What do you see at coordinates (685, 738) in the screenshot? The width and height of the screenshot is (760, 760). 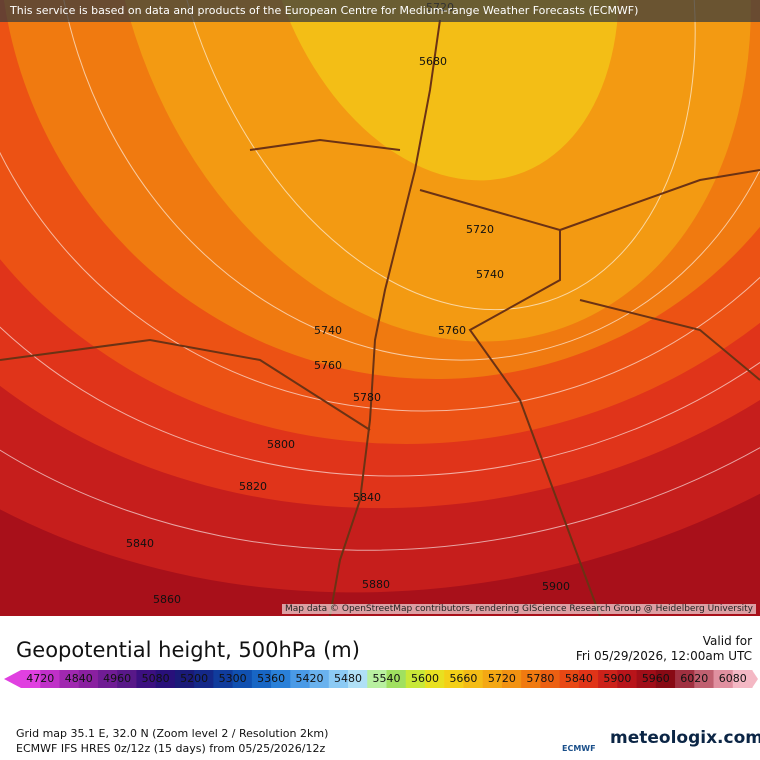 I see `brand: meteologix.com` at bounding box center [685, 738].